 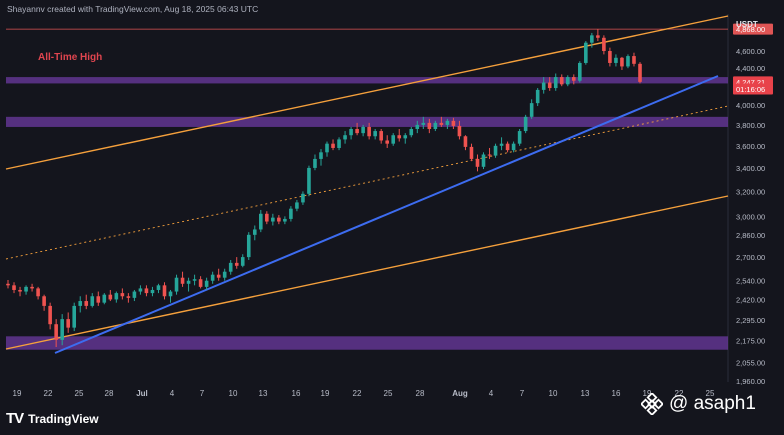 What do you see at coordinates (750, 29) in the screenshot?
I see `price-badge-label-ath: 4,868.00` at bounding box center [750, 29].